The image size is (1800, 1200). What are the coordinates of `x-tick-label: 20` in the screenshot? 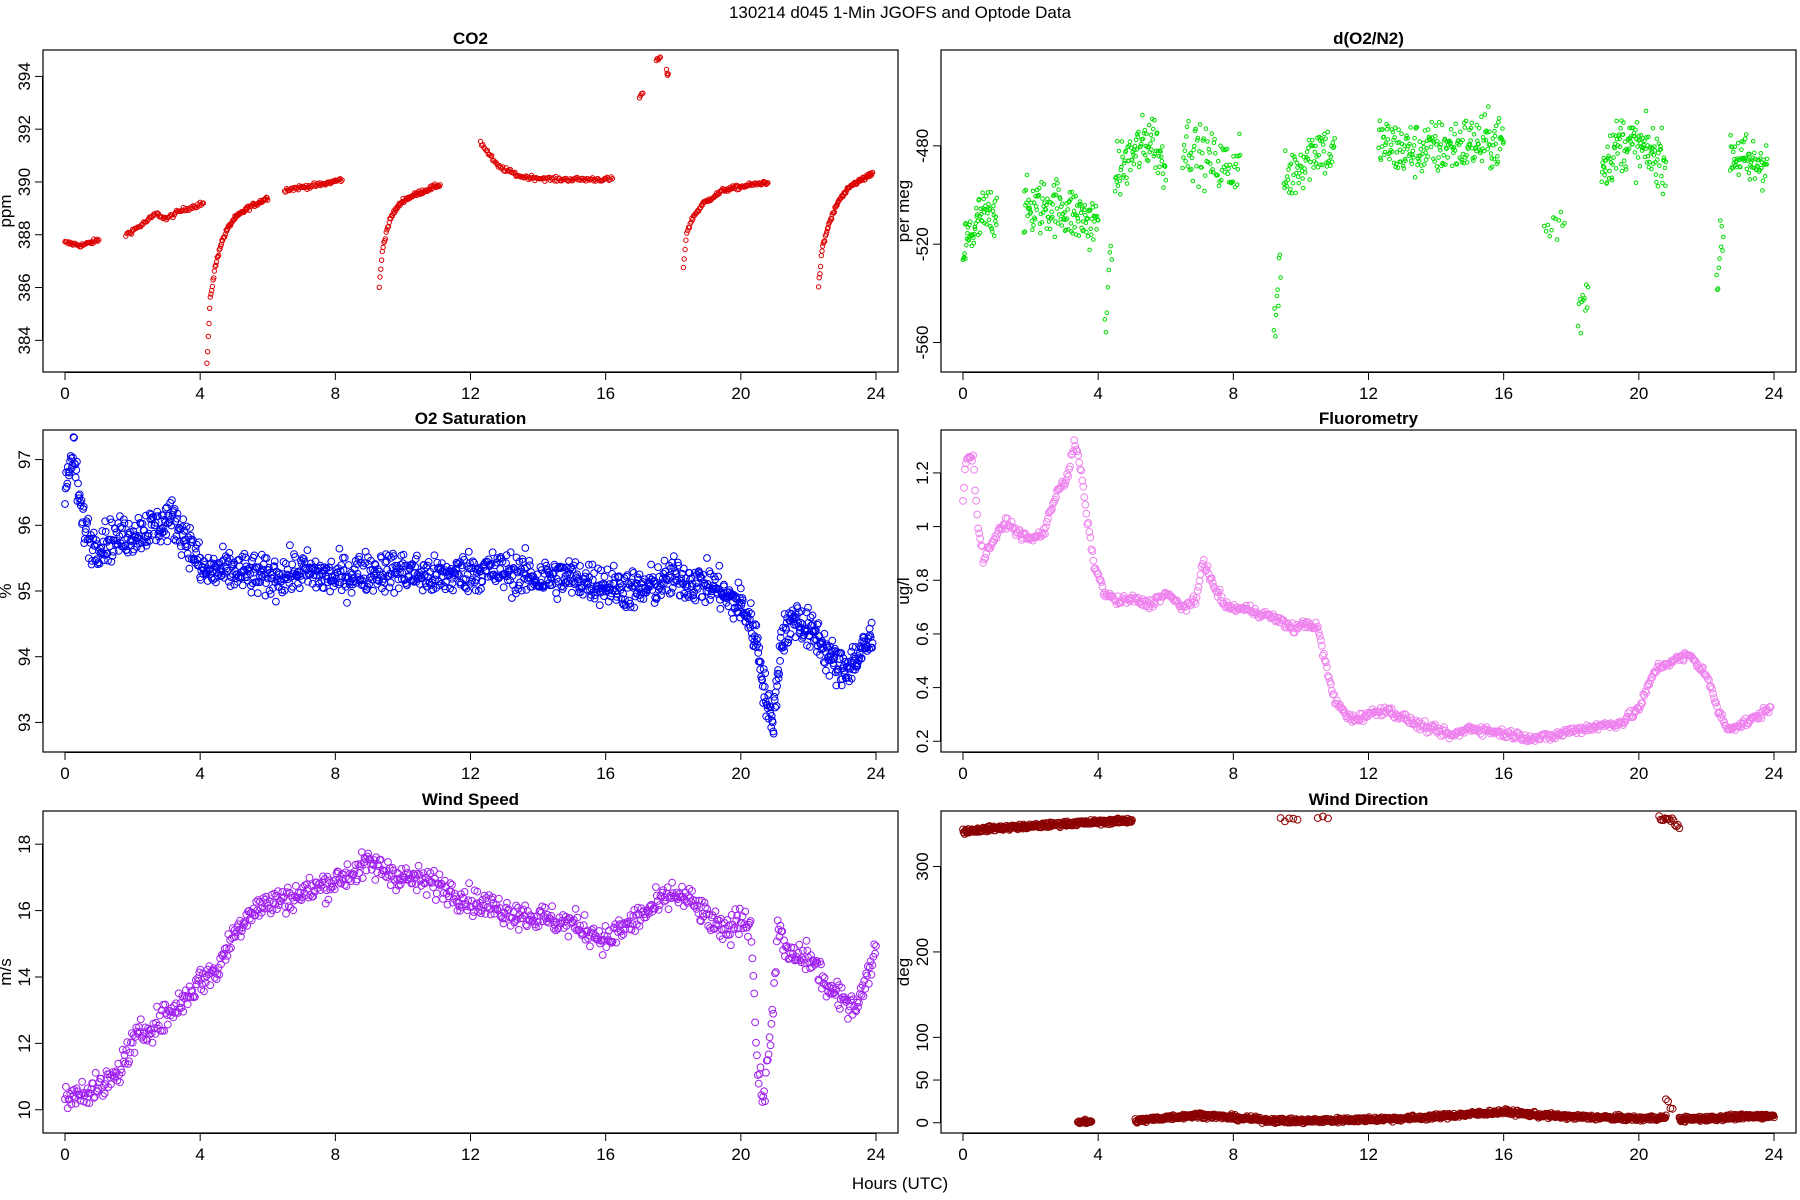 It's located at (1638, 1154).